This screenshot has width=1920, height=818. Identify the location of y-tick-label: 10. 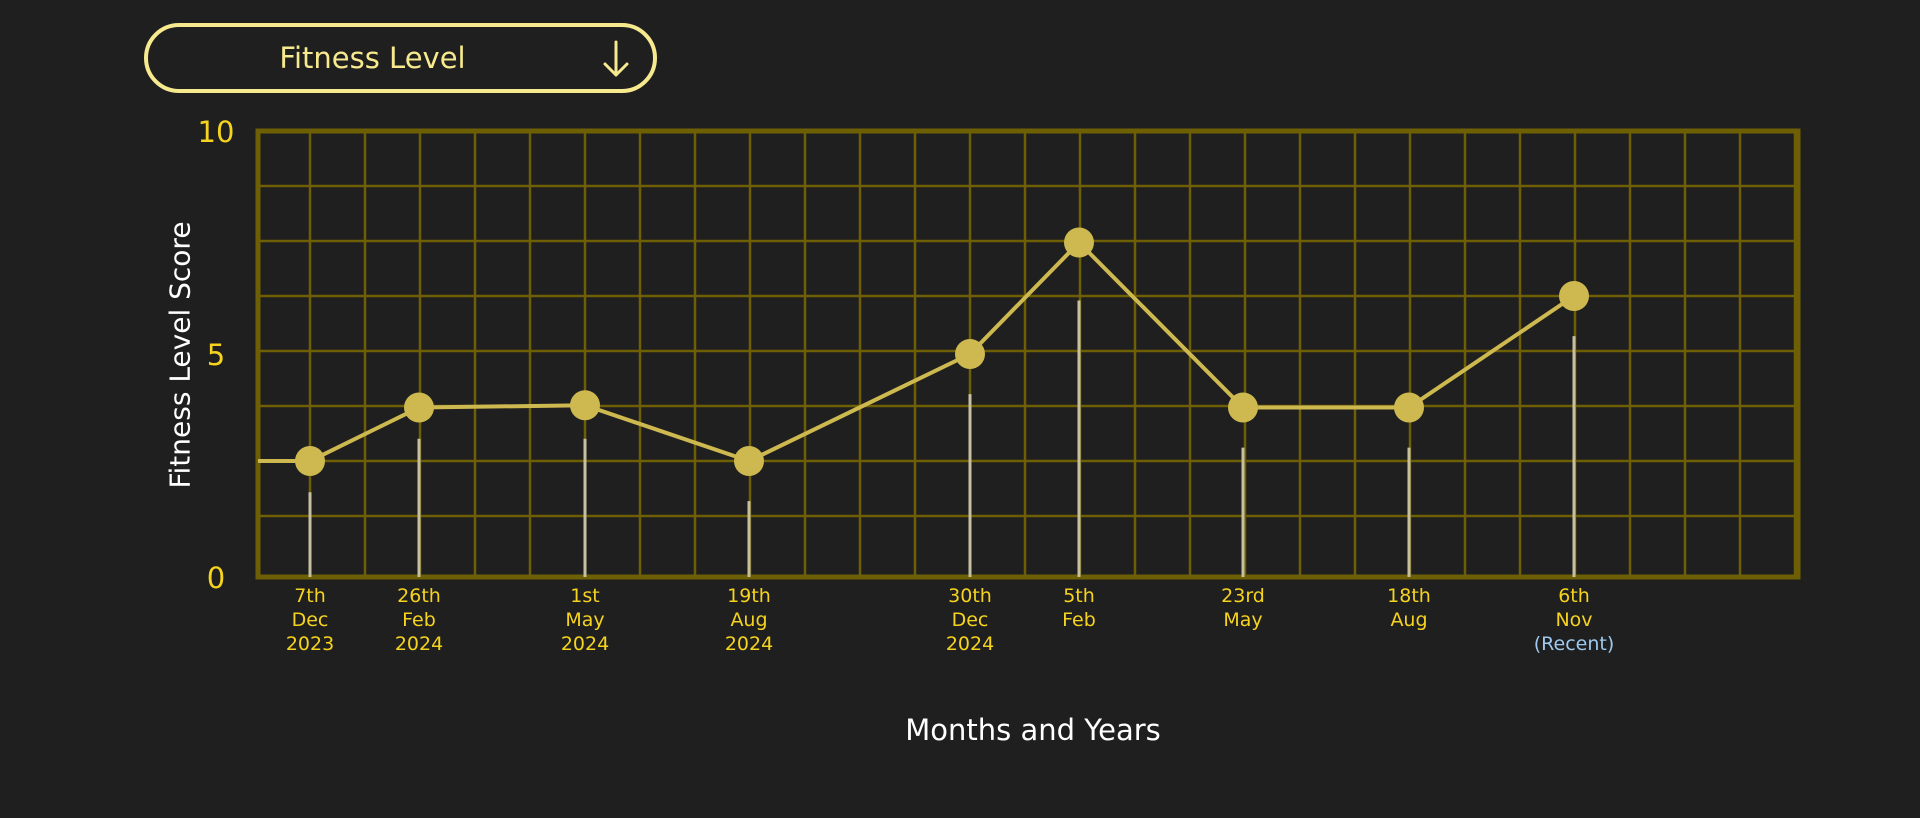
(216, 132).